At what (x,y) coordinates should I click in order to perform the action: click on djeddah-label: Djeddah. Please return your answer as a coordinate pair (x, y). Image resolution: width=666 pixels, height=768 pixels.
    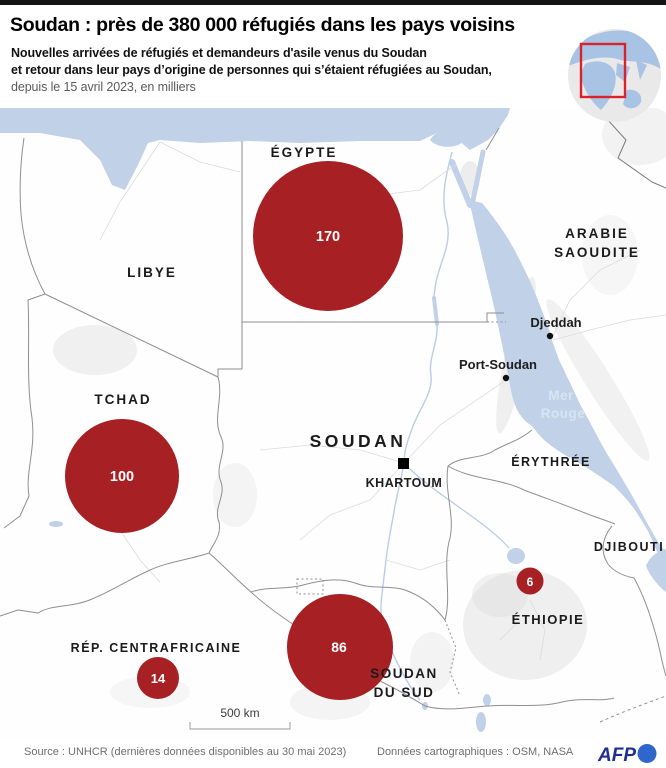
    Looking at the image, I should click on (555, 322).